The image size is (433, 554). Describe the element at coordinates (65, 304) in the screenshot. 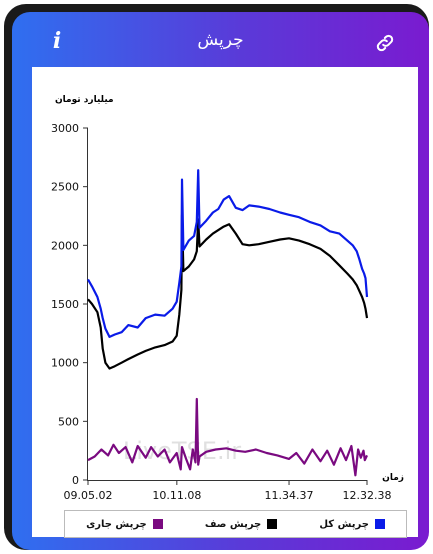

I see `y-tick-label: 1500` at that location.